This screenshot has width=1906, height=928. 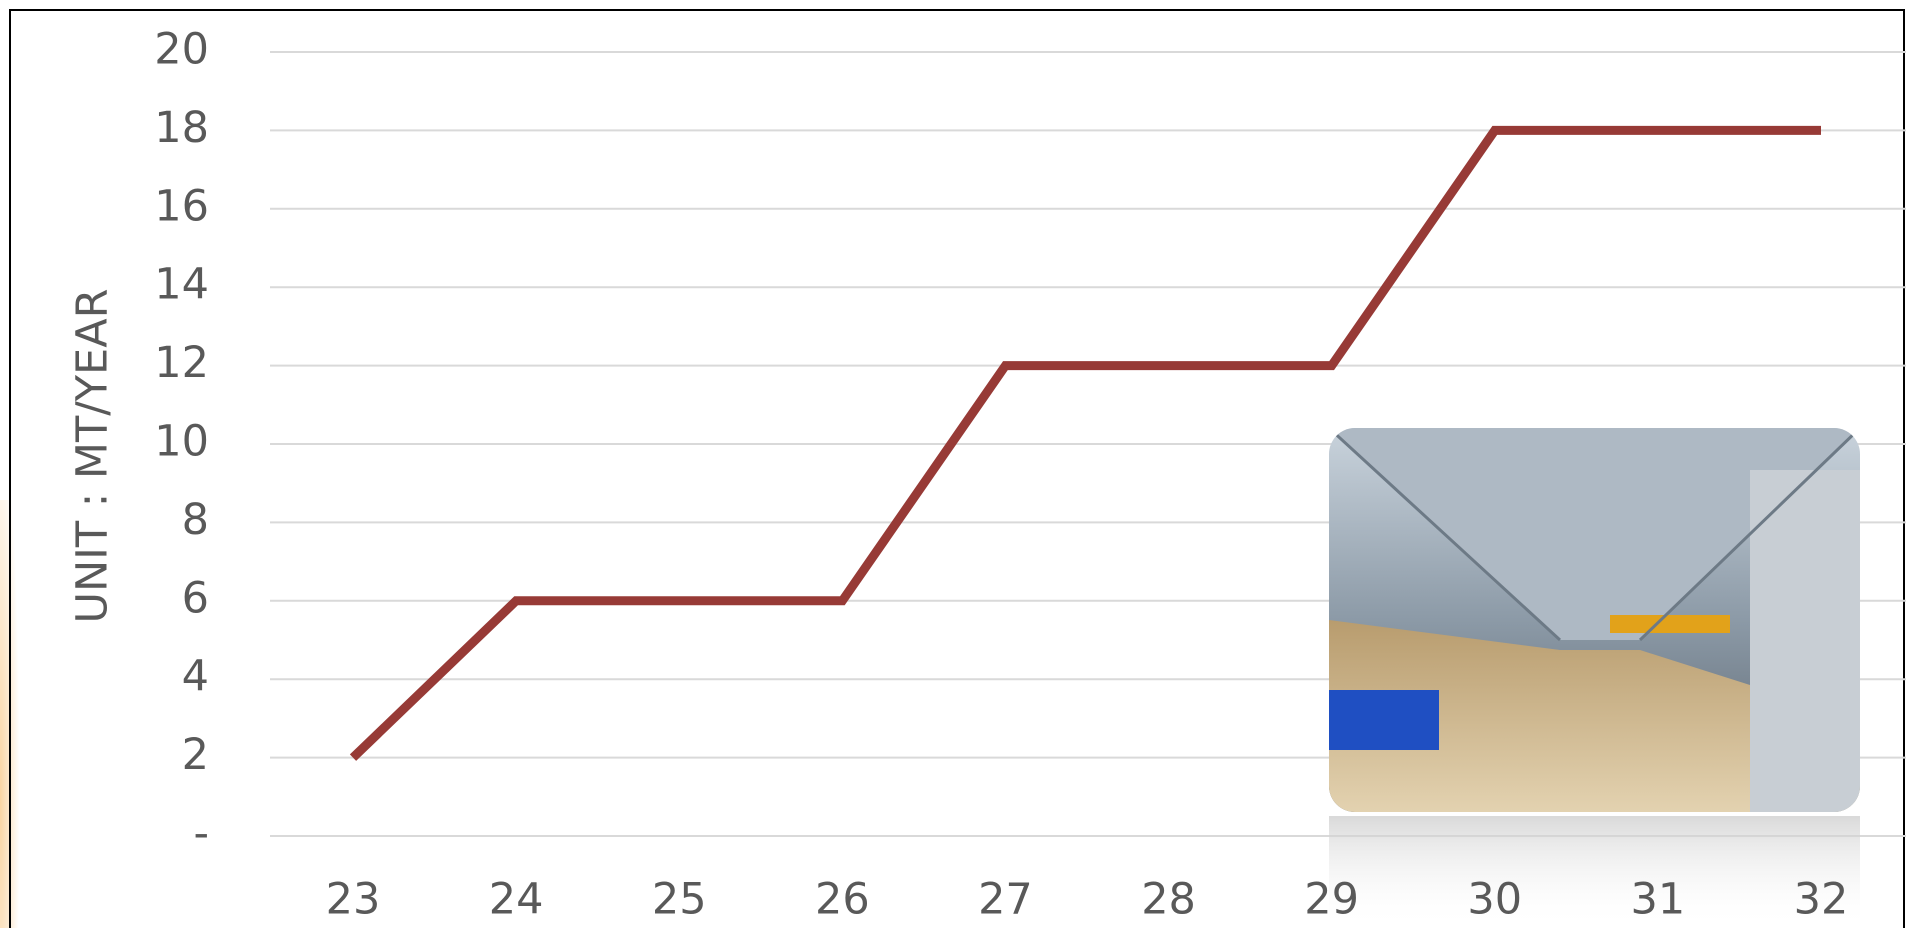 I want to click on y-tick-label: 20, so click(x=181, y=50).